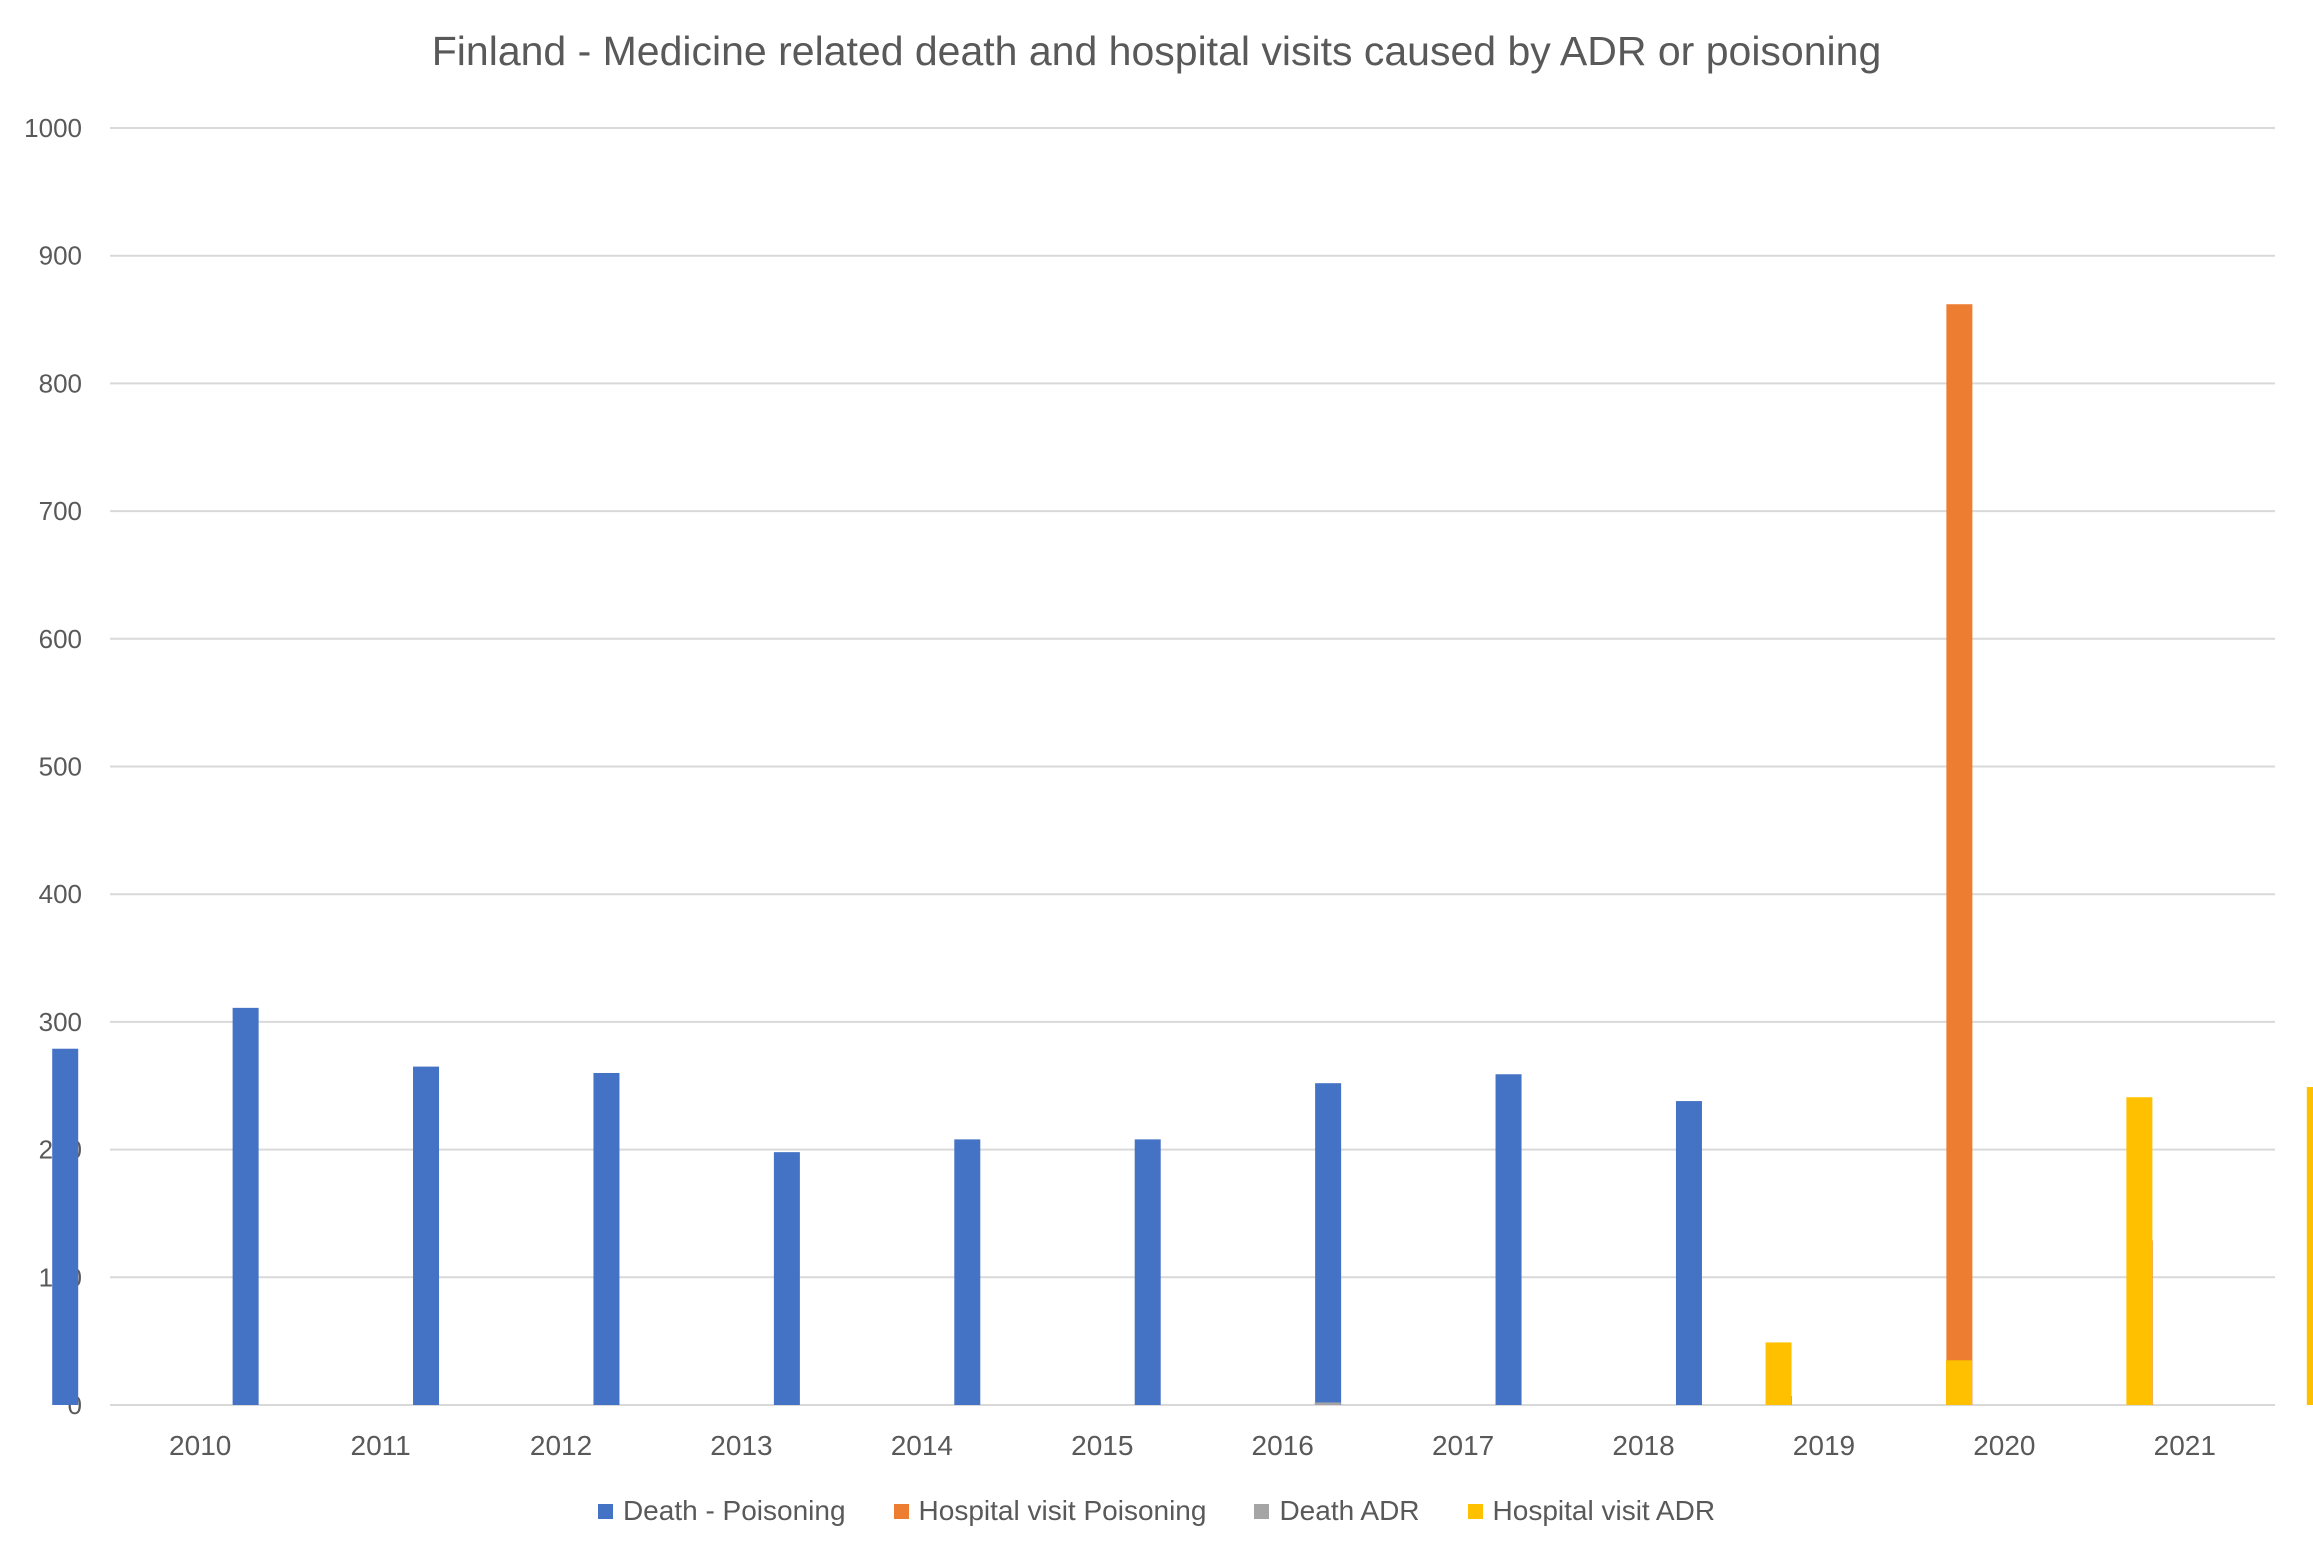 This screenshot has height=1562, width=2313. Describe the element at coordinates (1102, 1445) in the screenshot. I see `x-tick-label: 2015` at that location.